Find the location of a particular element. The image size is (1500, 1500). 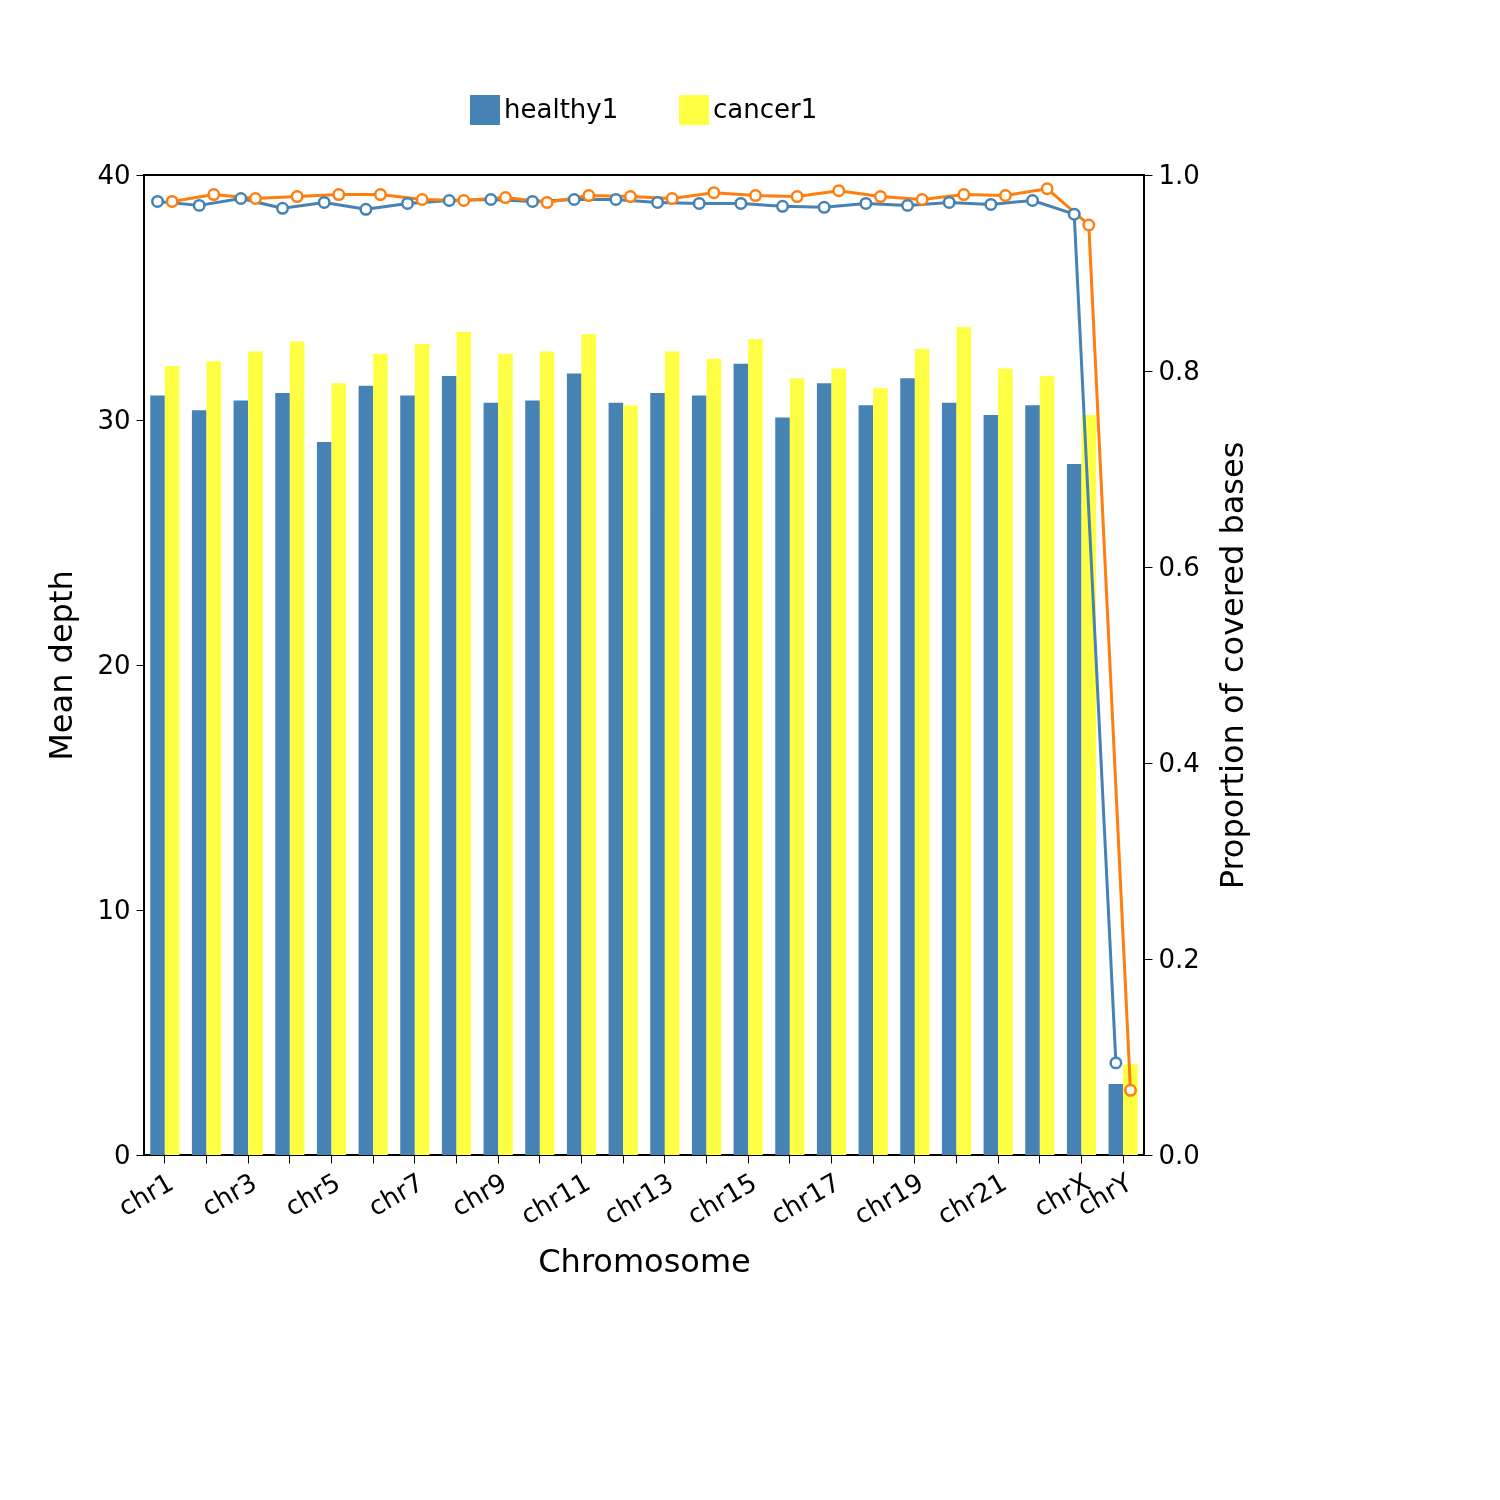

y2-tick-label: 0.4 is located at coordinates (1179, 762).